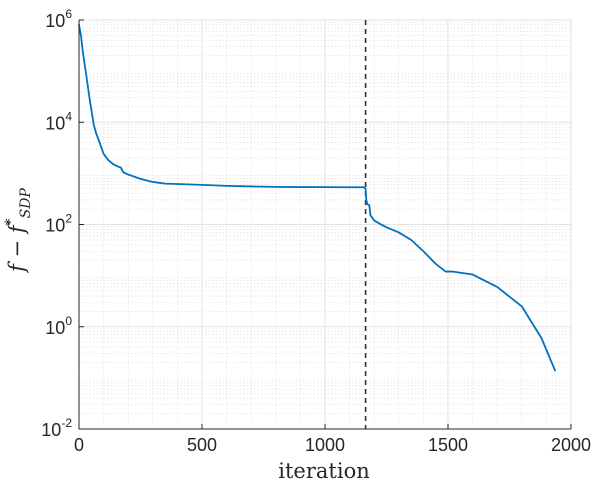  Describe the element at coordinates (448, 445) in the screenshot. I see `x-tick-label: 1500` at that location.